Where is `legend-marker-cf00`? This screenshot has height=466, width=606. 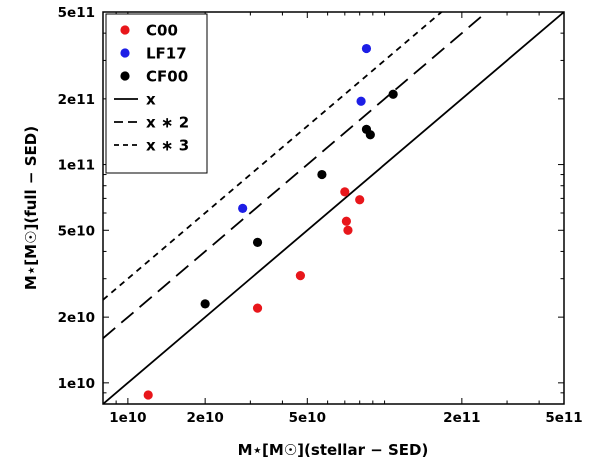
legend-marker-cf00 is located at coordinates (125, 76).